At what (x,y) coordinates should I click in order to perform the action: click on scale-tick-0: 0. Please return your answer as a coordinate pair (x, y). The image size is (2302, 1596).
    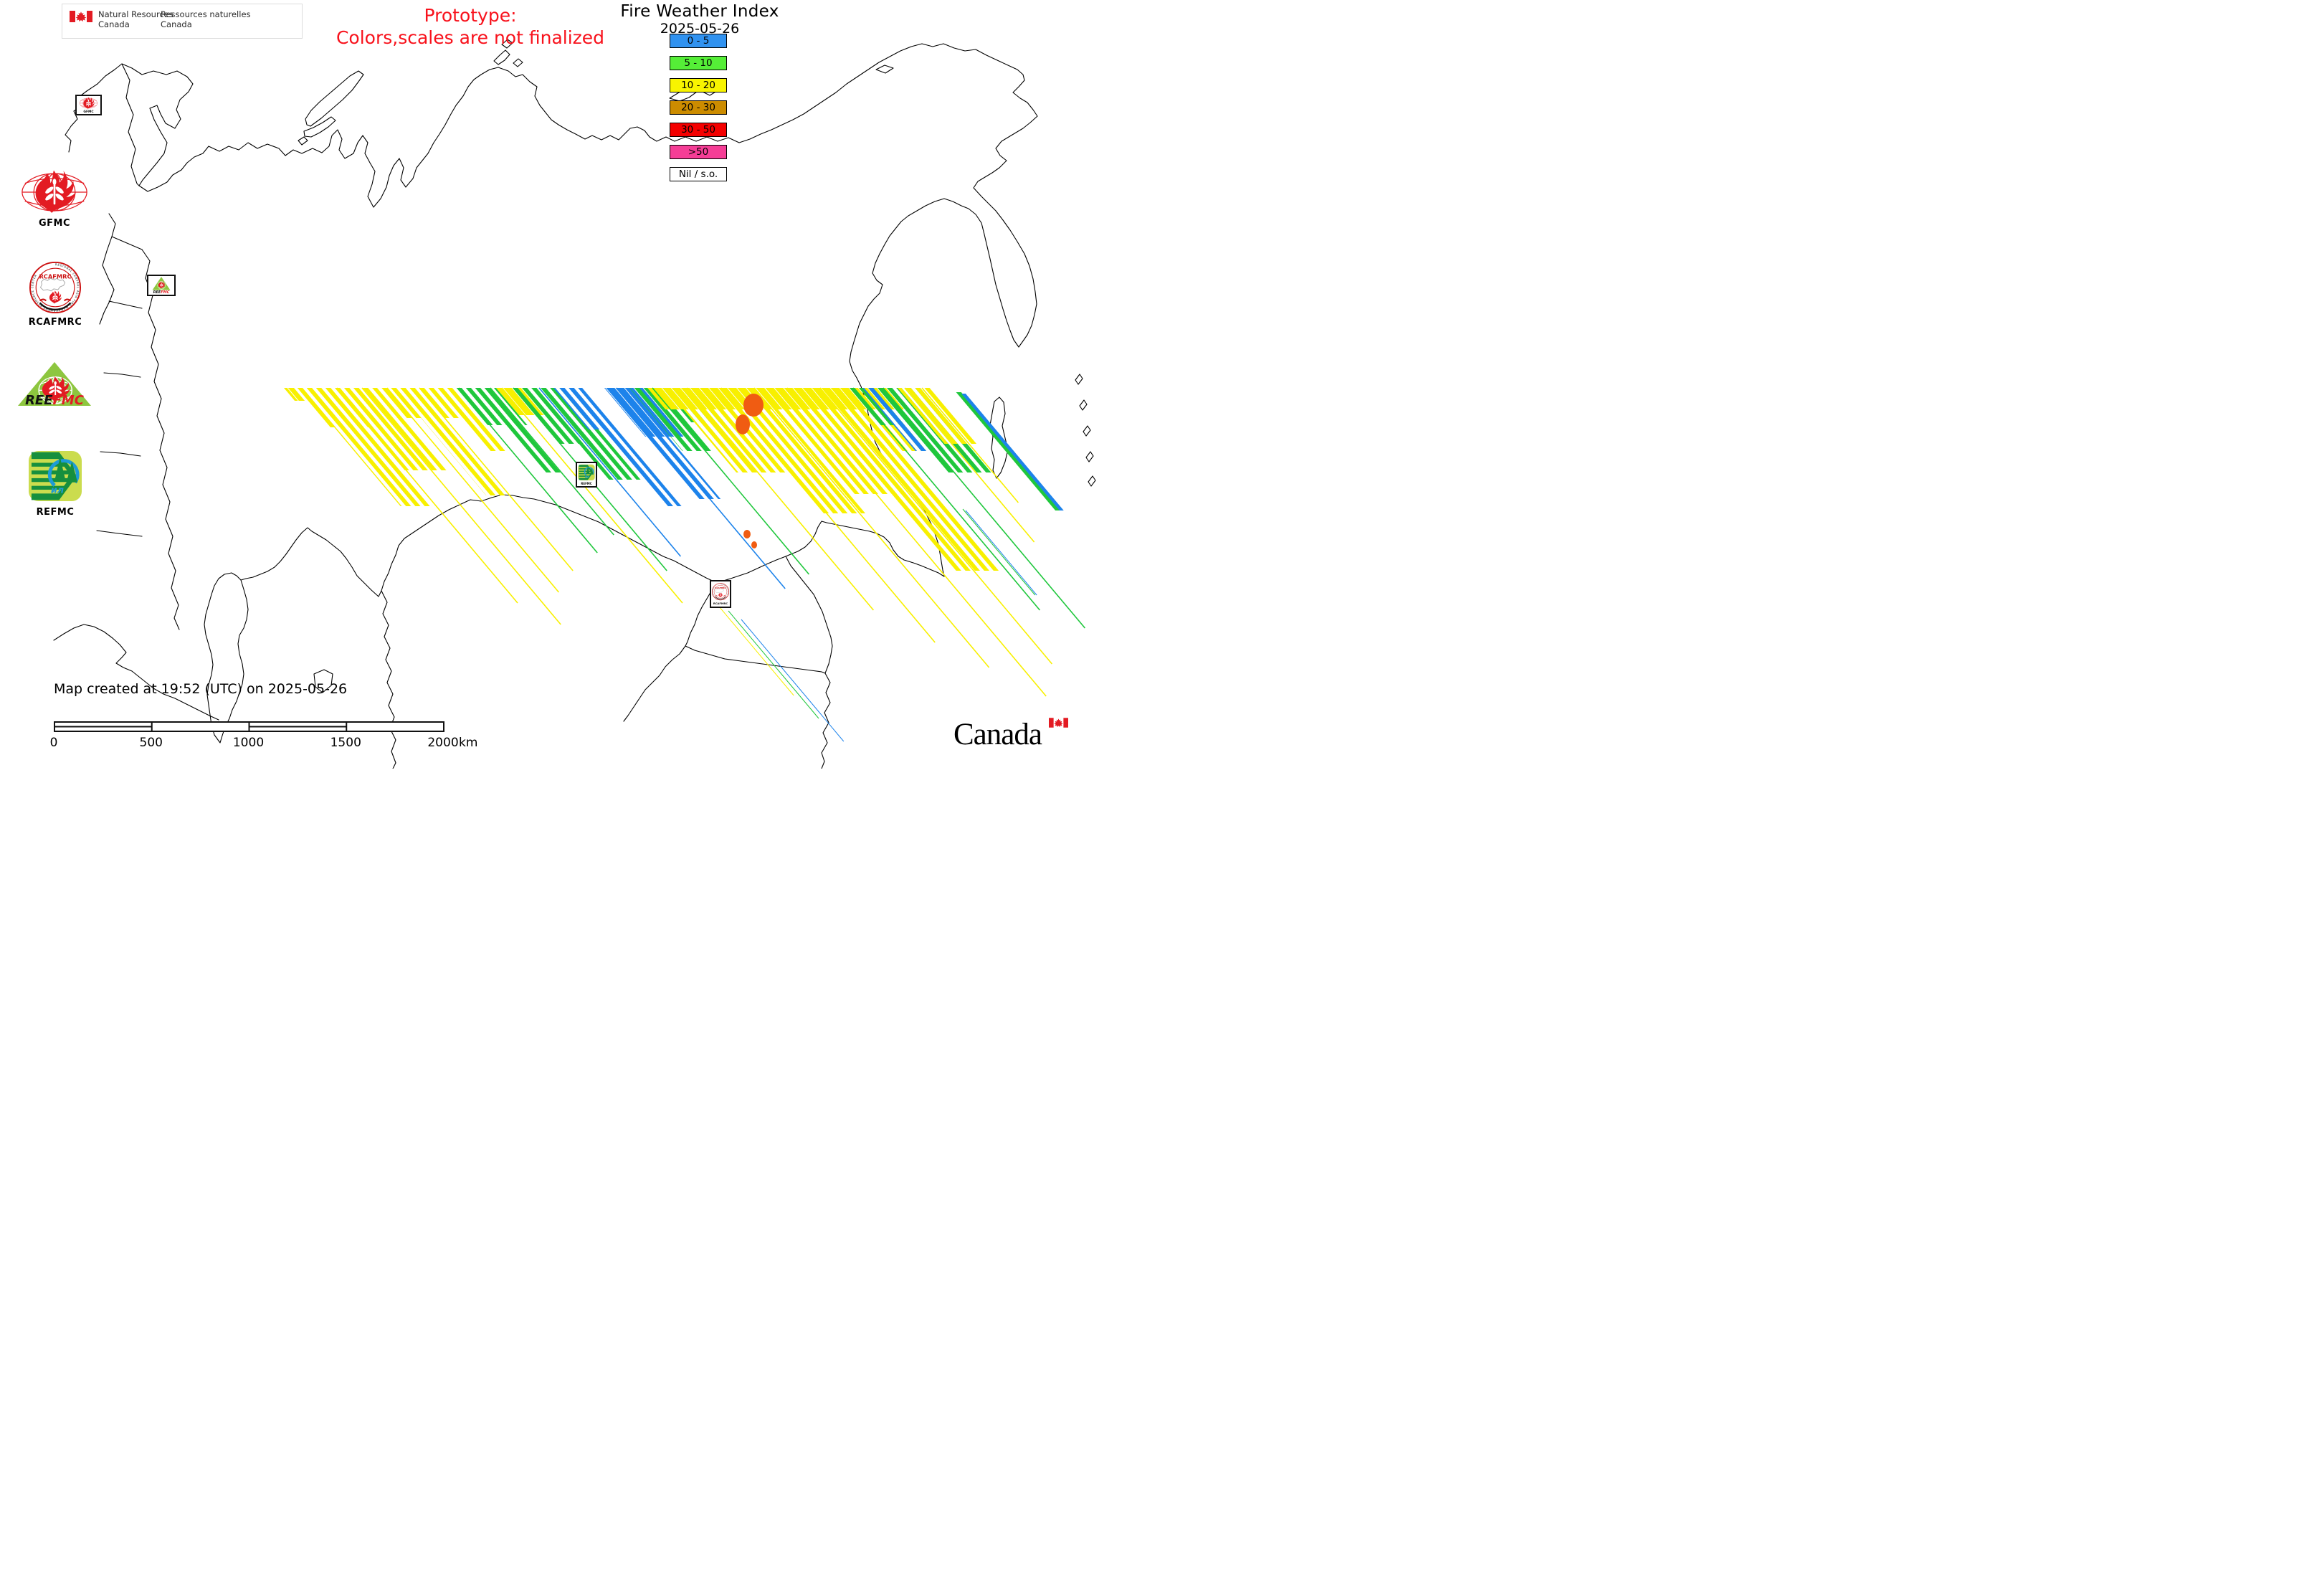
    Looking at the image, I should click on (54, 743).